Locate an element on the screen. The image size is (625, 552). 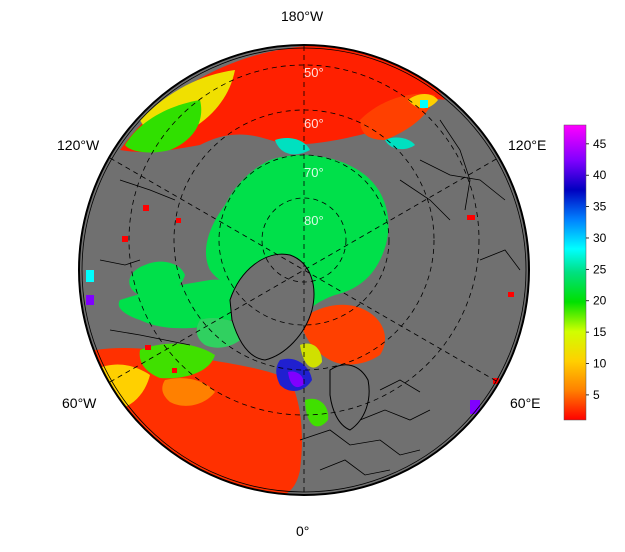
europe-borders is located at coordinates (365, 427).